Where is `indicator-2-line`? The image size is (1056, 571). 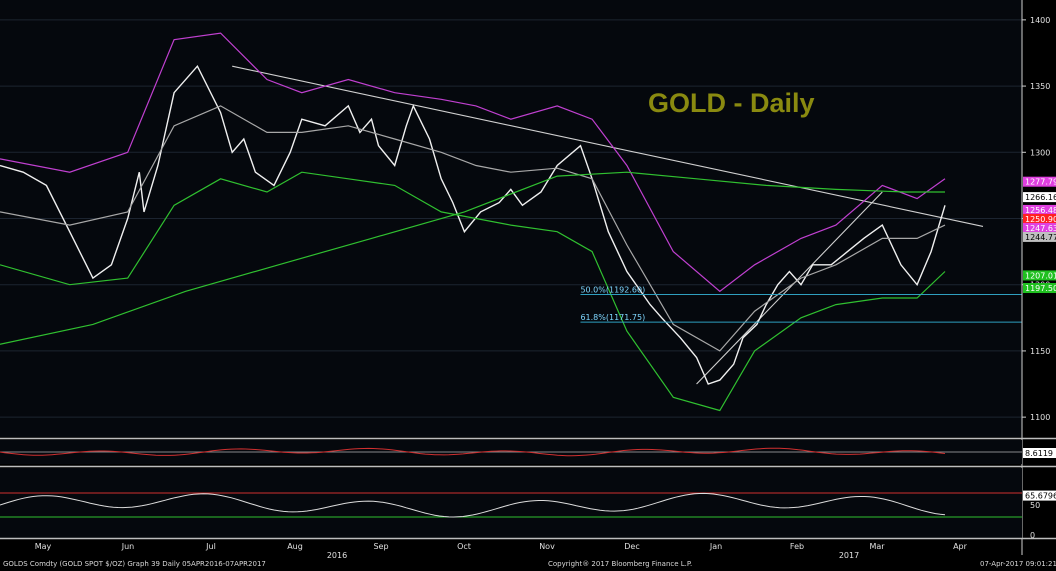
indicator-2-line is located at coordinates (473, 505).